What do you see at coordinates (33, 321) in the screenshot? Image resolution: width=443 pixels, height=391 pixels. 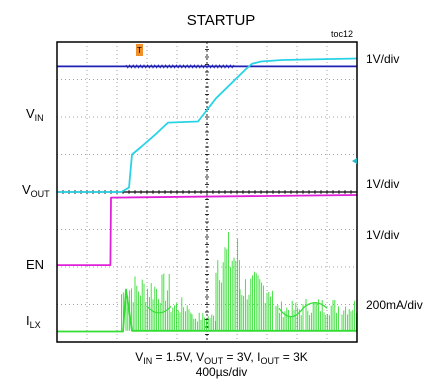 I see `channel-label-ilx: ILX` at bounding box center [33, 321].